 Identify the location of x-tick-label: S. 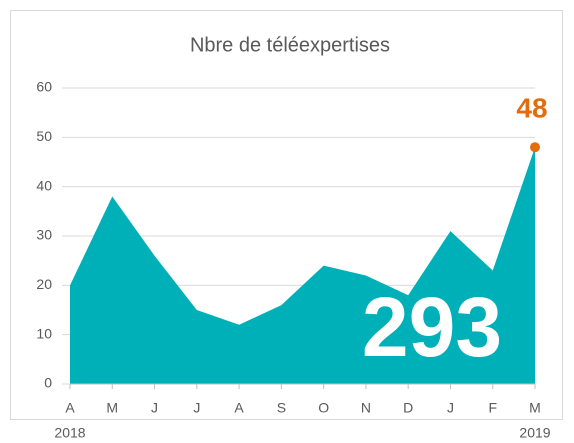
(281, 408).